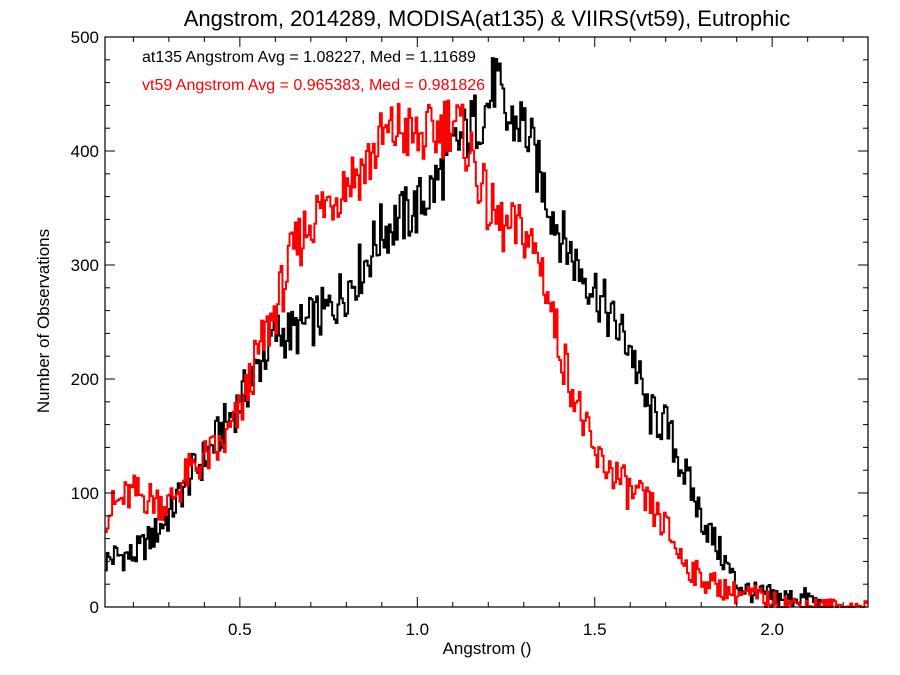  I want to click on x-tick-label: 0.5, so click(240, 629).